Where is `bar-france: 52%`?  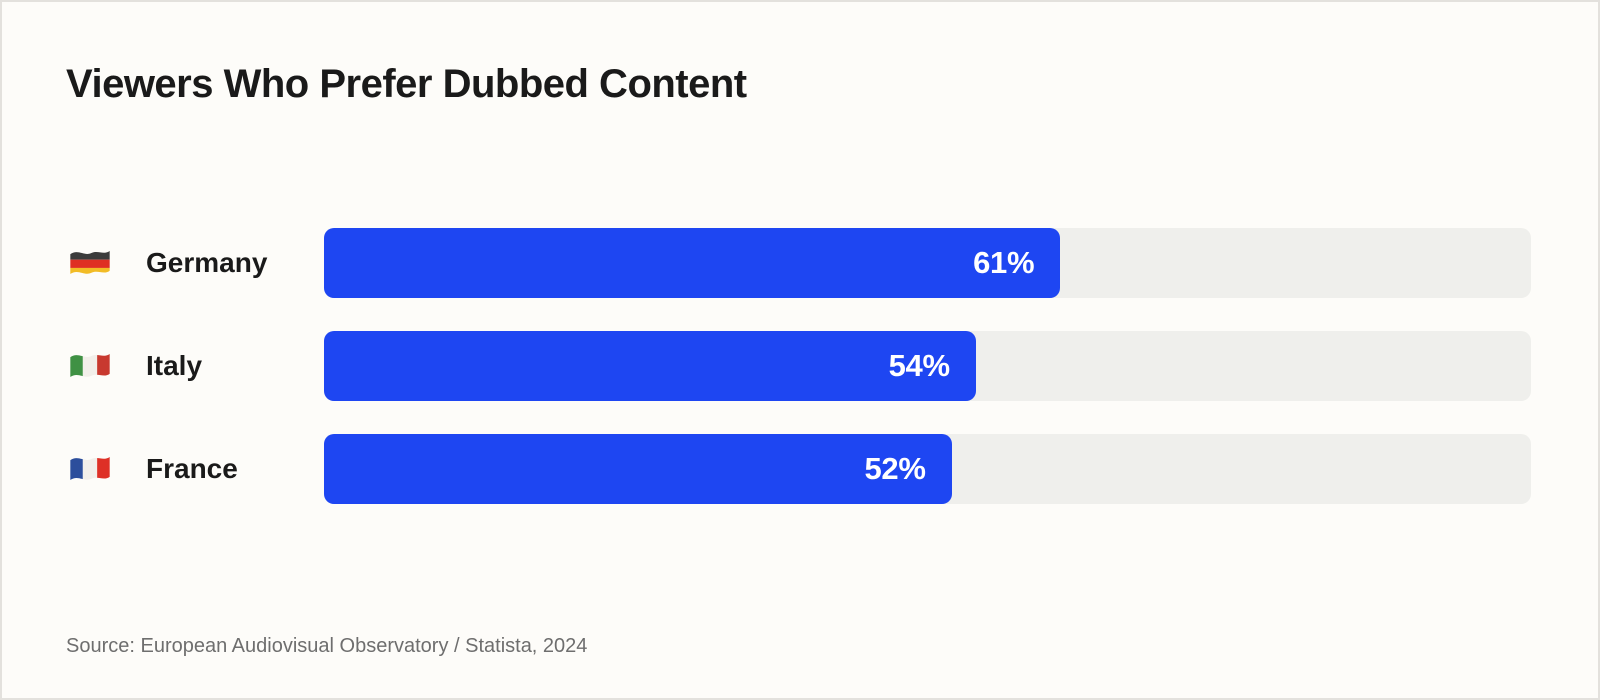 bar-france: 52% is located at coordinates (638, 469).